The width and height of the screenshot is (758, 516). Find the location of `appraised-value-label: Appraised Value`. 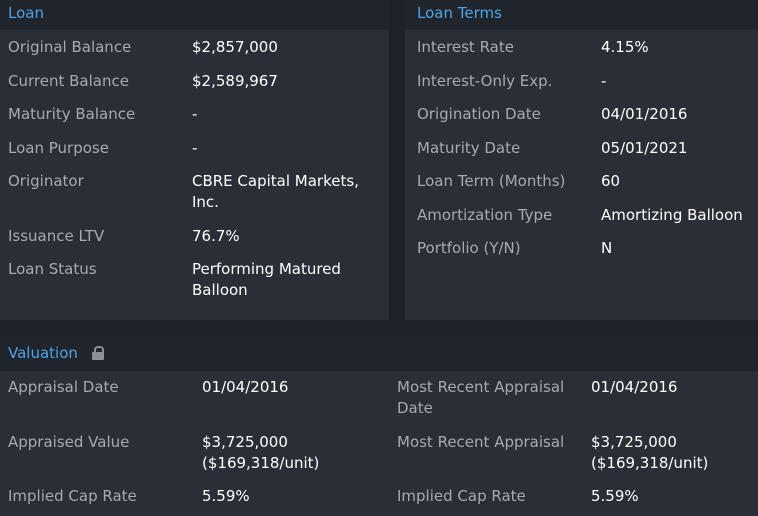

appraised-value-label: Appraised Value is located at coordinates (69, 442).